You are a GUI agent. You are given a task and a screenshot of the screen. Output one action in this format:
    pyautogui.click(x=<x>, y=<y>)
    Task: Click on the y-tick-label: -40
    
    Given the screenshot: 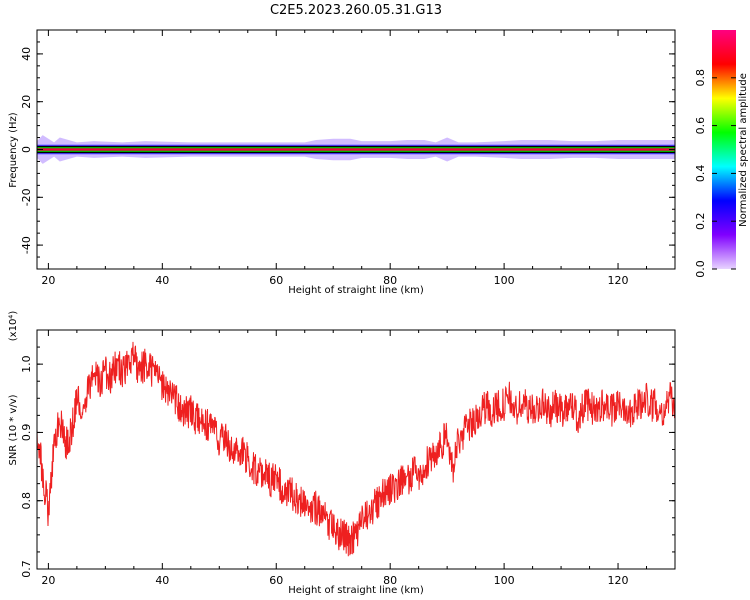 What is the action you would take?
    pyautogui.click(x=26, y=245)
    